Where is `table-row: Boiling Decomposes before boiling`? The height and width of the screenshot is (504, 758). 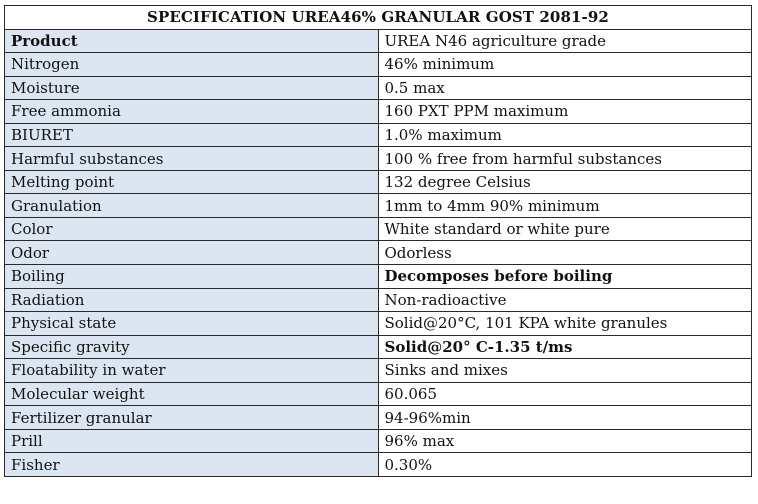
table-row: Boiling Decomposes before boiling is located at coordinates (378, 276).